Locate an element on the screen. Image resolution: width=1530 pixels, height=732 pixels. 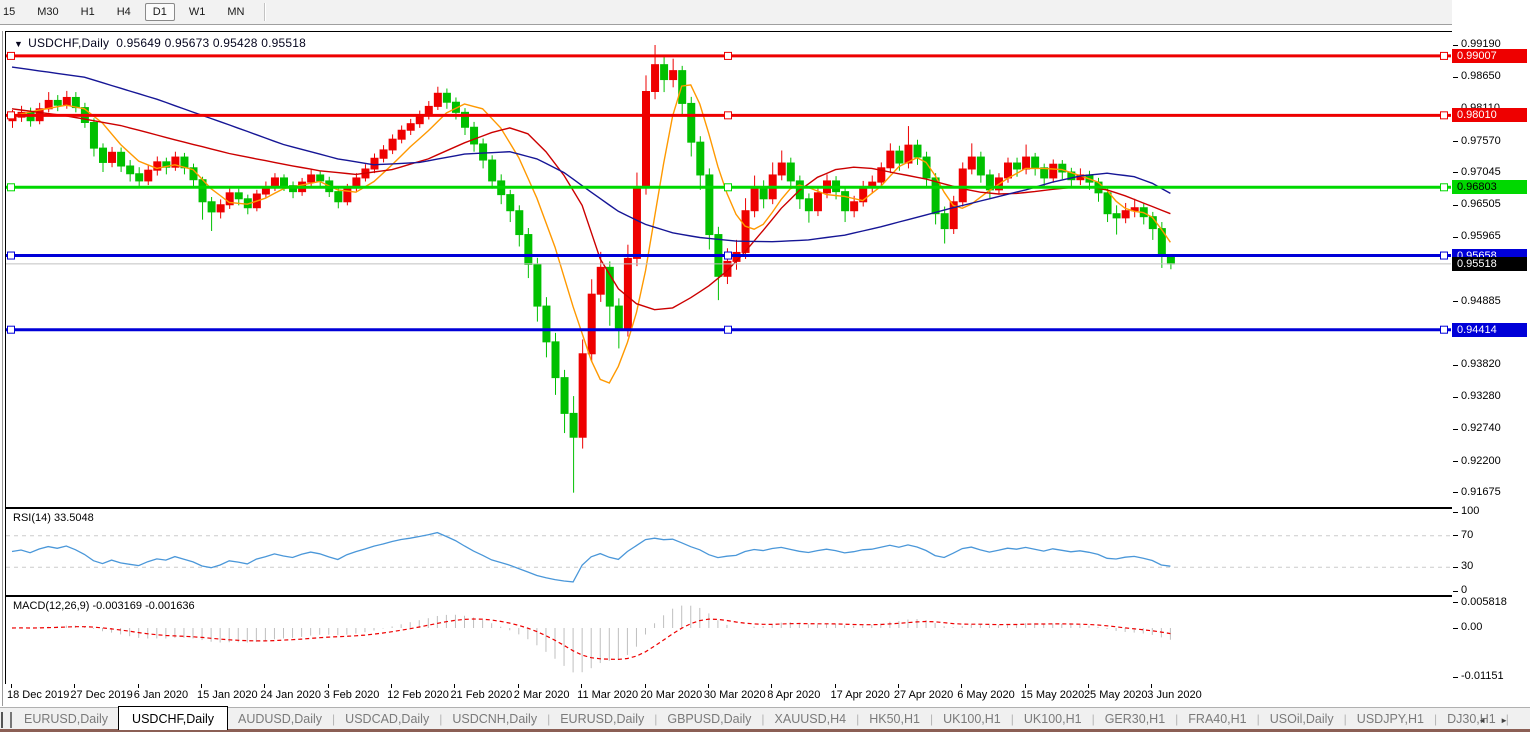
date-label: 3 Jun 2020 is located at coordinates (1174, 695).